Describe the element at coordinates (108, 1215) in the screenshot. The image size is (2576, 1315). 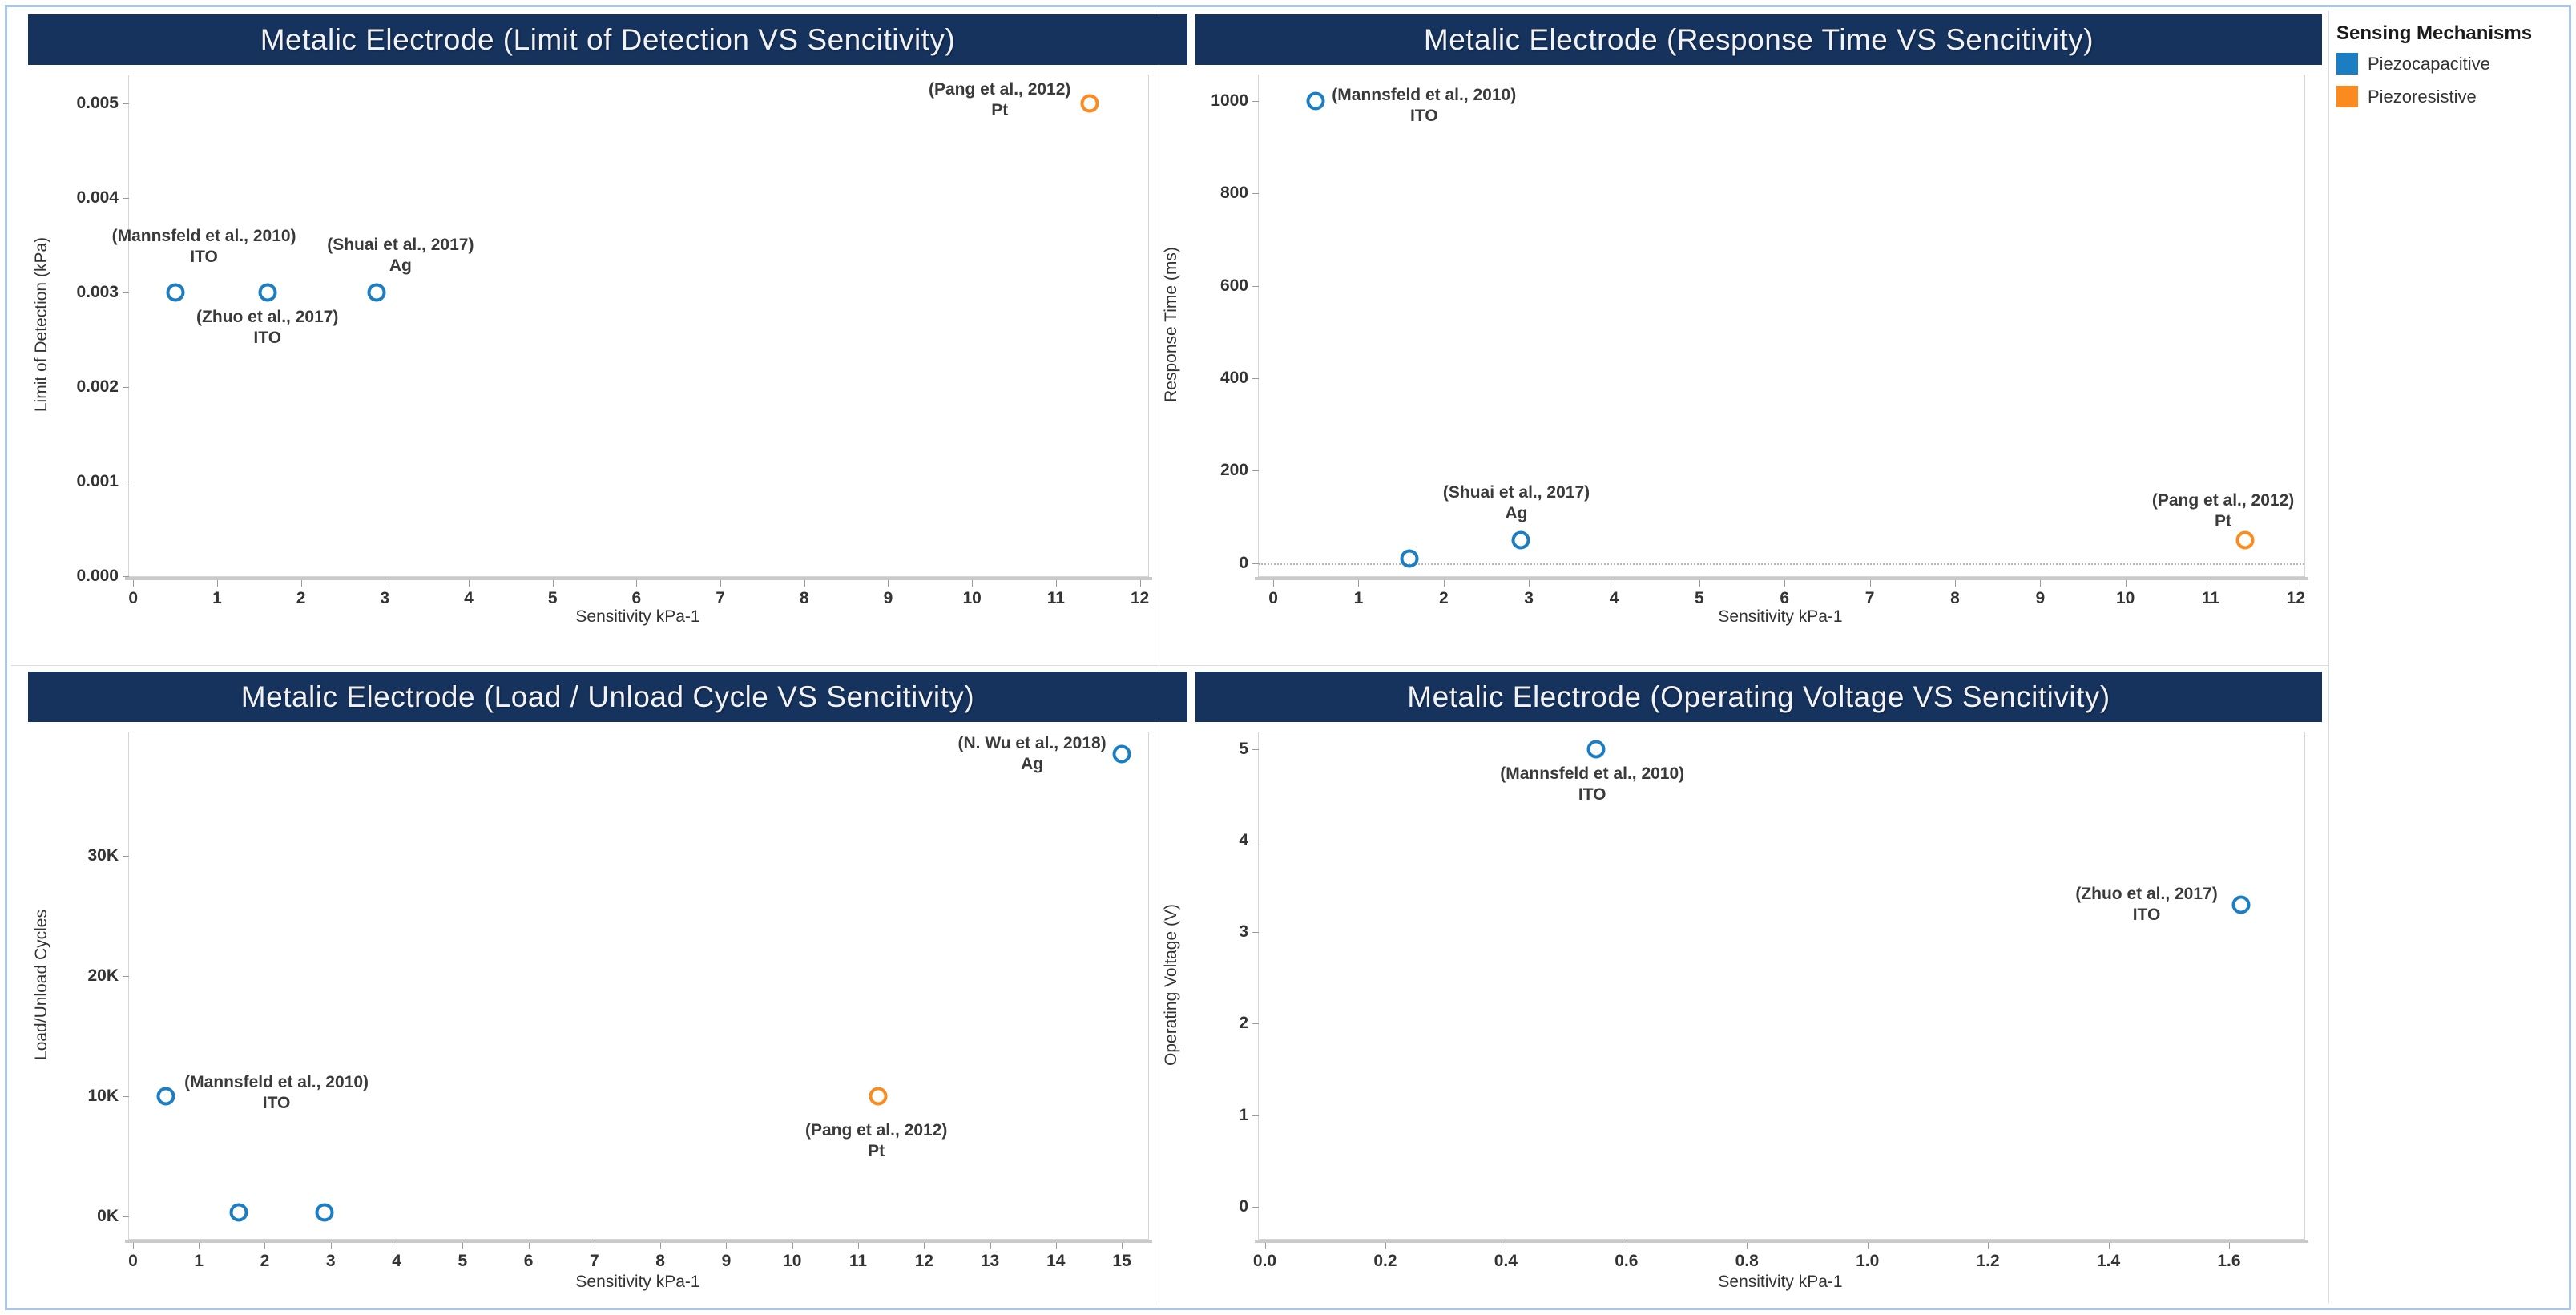
I see `y-tick-label: 0K` at that location.